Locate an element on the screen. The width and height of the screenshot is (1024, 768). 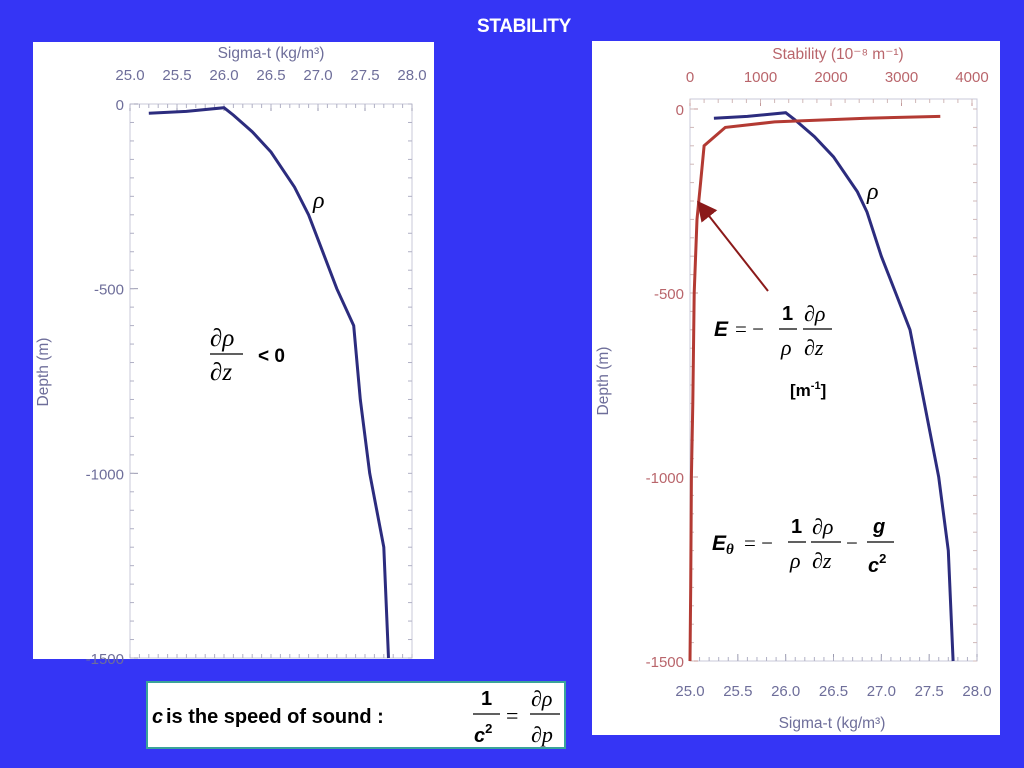
eq-etheta-num3: g is located at coordinates (878, 527).